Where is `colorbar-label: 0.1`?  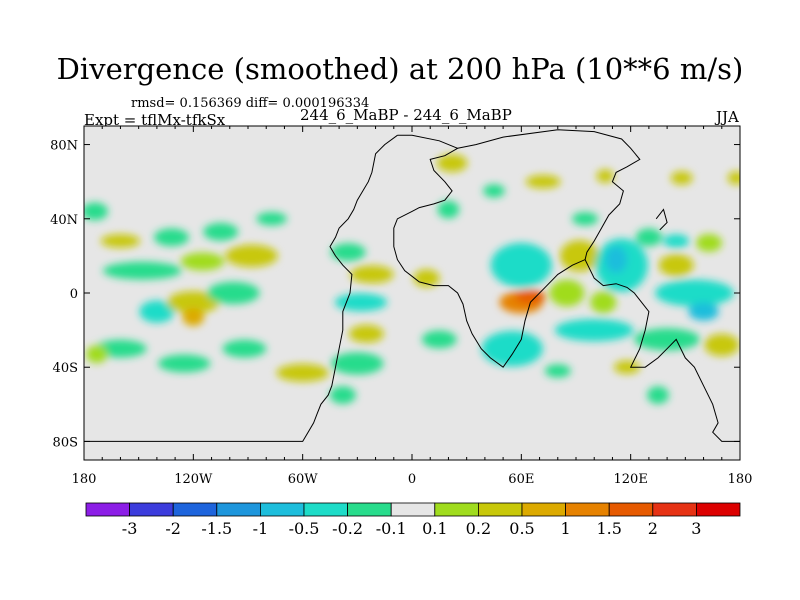
colorbar-label: 0.1 is located at coordinates (434, 528).